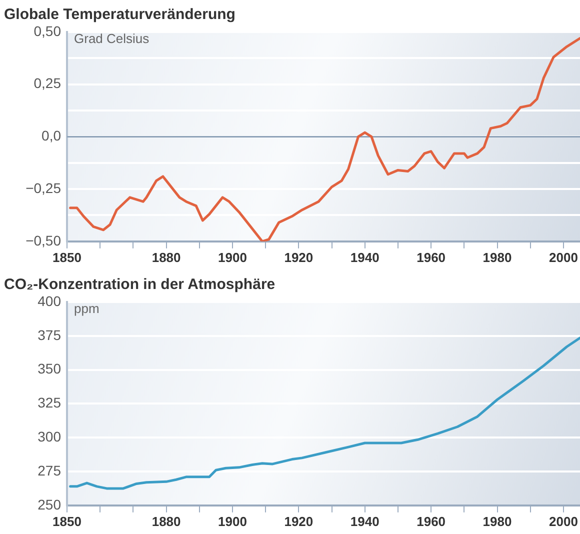 This screenshot has height=534, width=580. I want to click on y-tick-label: 250, so click(50, 504).